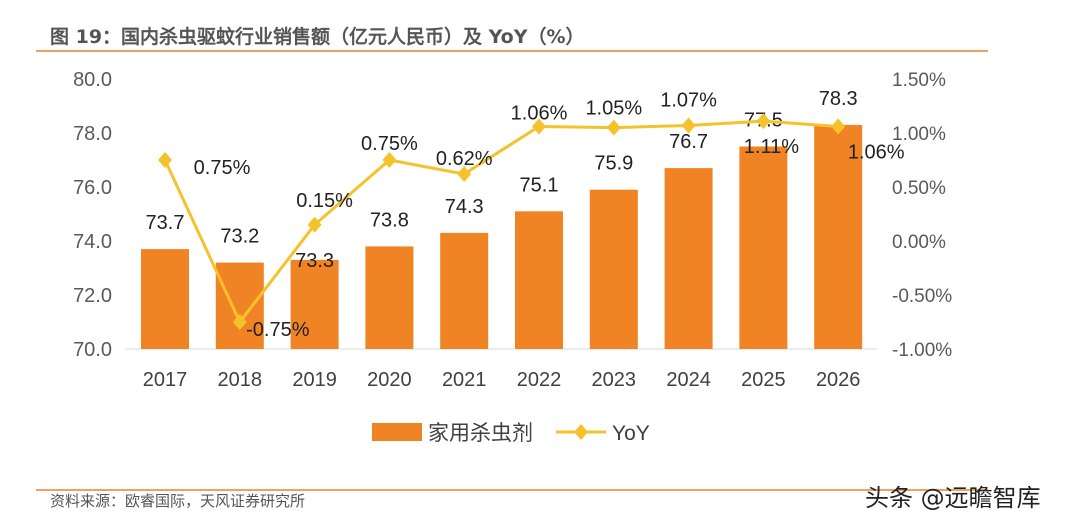 The width and height of the screenshot is (1080, 524). I want to click on yoy-value-label: 1.07%, so click(688, 100).